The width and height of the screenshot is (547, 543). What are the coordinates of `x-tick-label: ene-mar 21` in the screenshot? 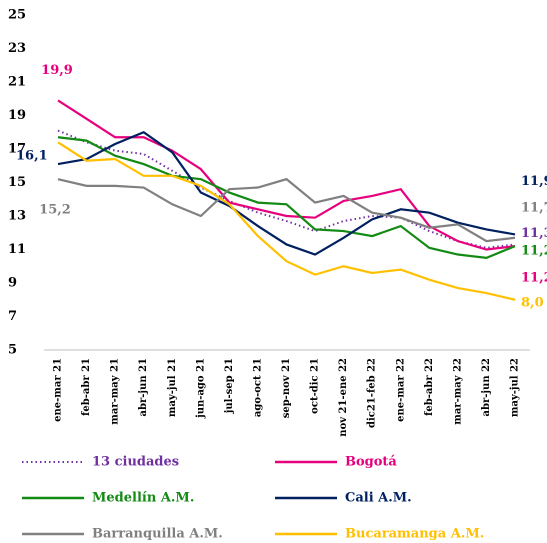 It's located at (58, 390).